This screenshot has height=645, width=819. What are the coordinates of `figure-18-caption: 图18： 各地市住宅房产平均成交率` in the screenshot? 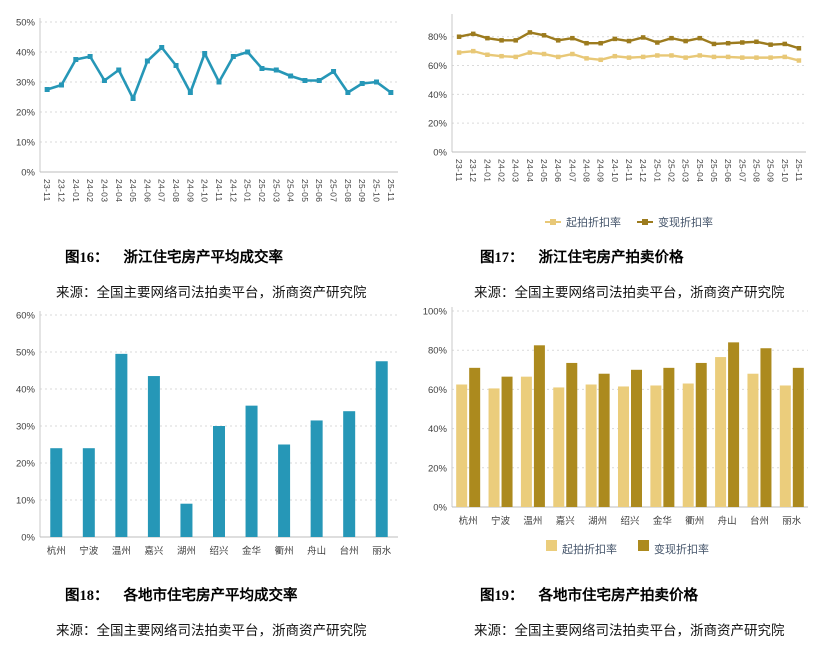 It's located at (181, 594).